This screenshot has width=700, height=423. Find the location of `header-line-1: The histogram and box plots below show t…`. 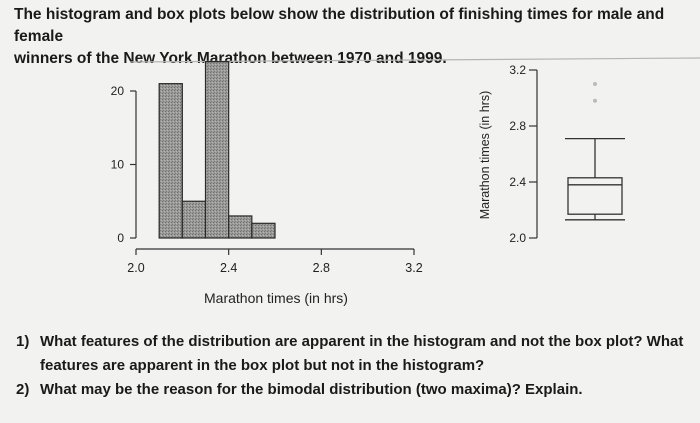

header-line-1: The histogram and box plots below show t… is located at coordinates (339, 25).